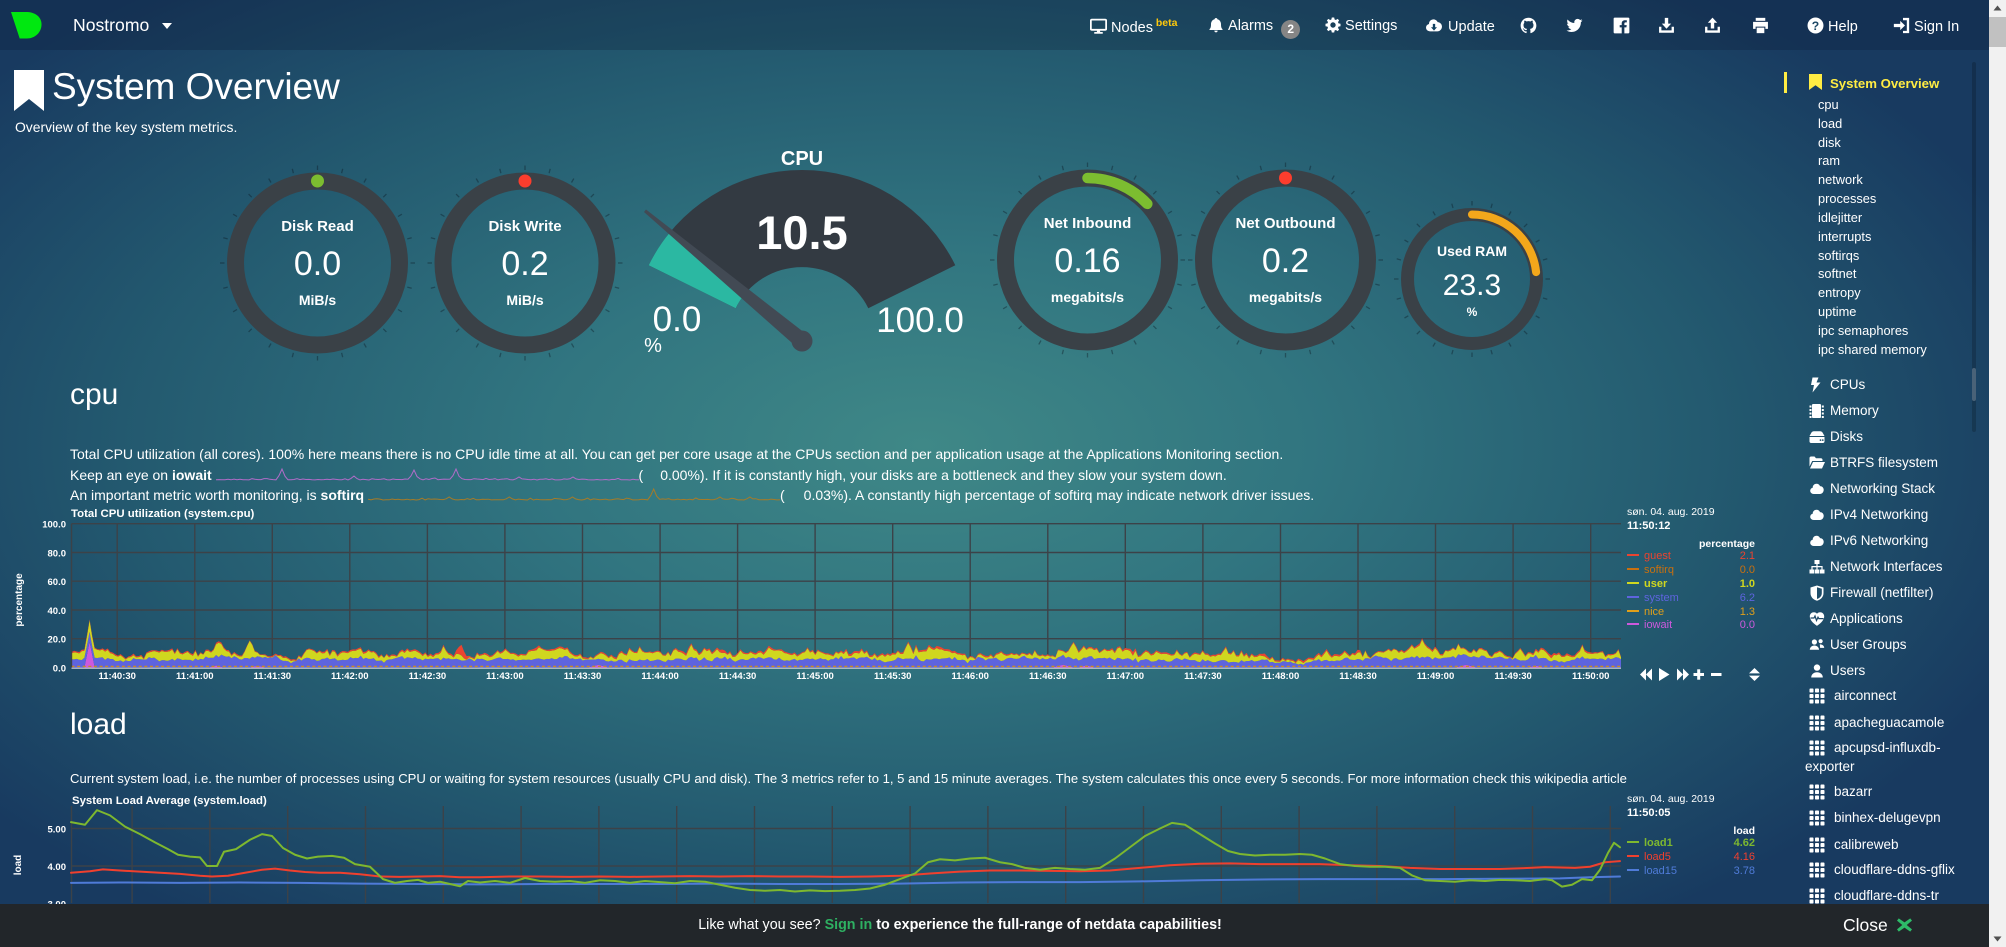 This screenshot has height=947, width=2006. What do you see at coordinates (57, 582) in the screenshot?
I see `svg-text: 60.0` at bounding box center [57, 582].